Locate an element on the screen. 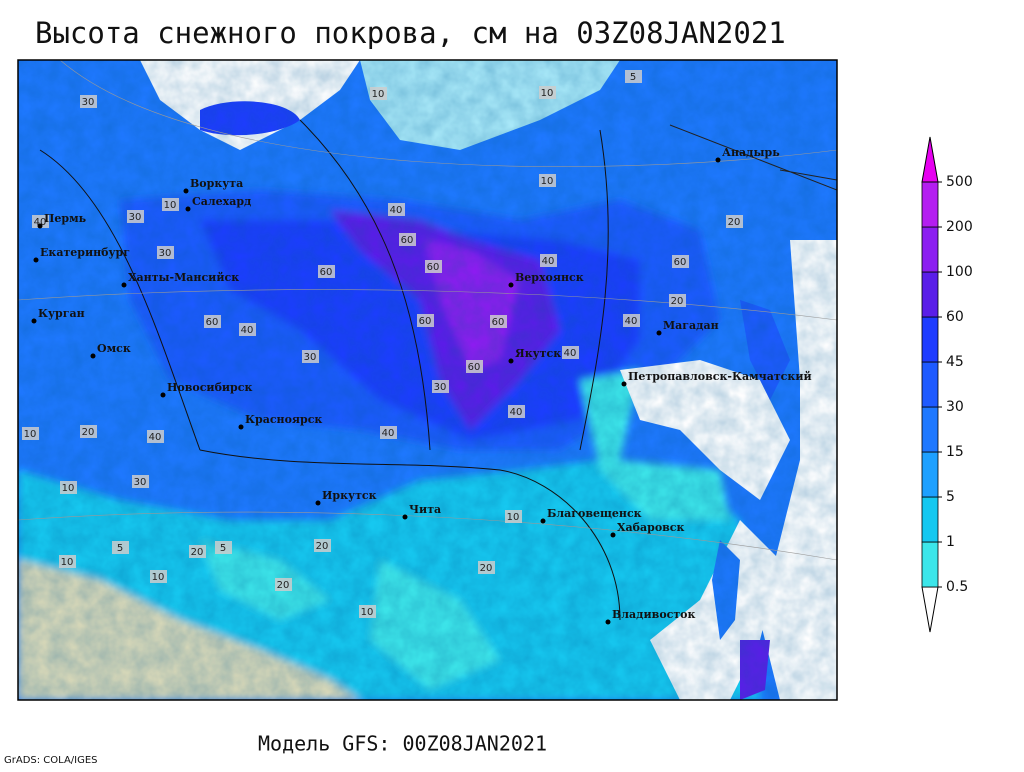  city-name: Хабаровск is located at coordinates (650, 527).